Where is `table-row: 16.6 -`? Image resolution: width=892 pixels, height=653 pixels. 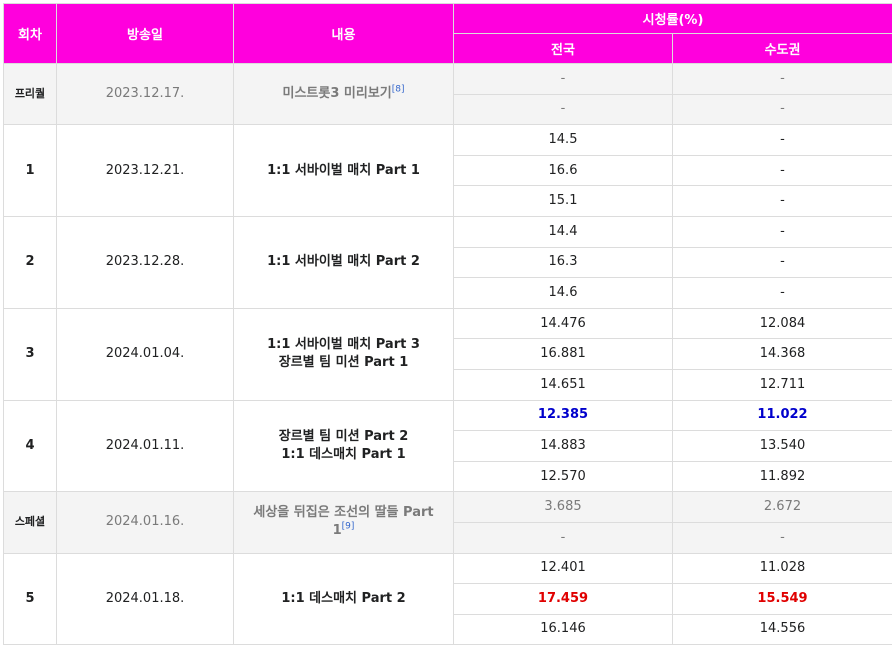 table-row: 16.6 - is located at coordinates (448, 170).